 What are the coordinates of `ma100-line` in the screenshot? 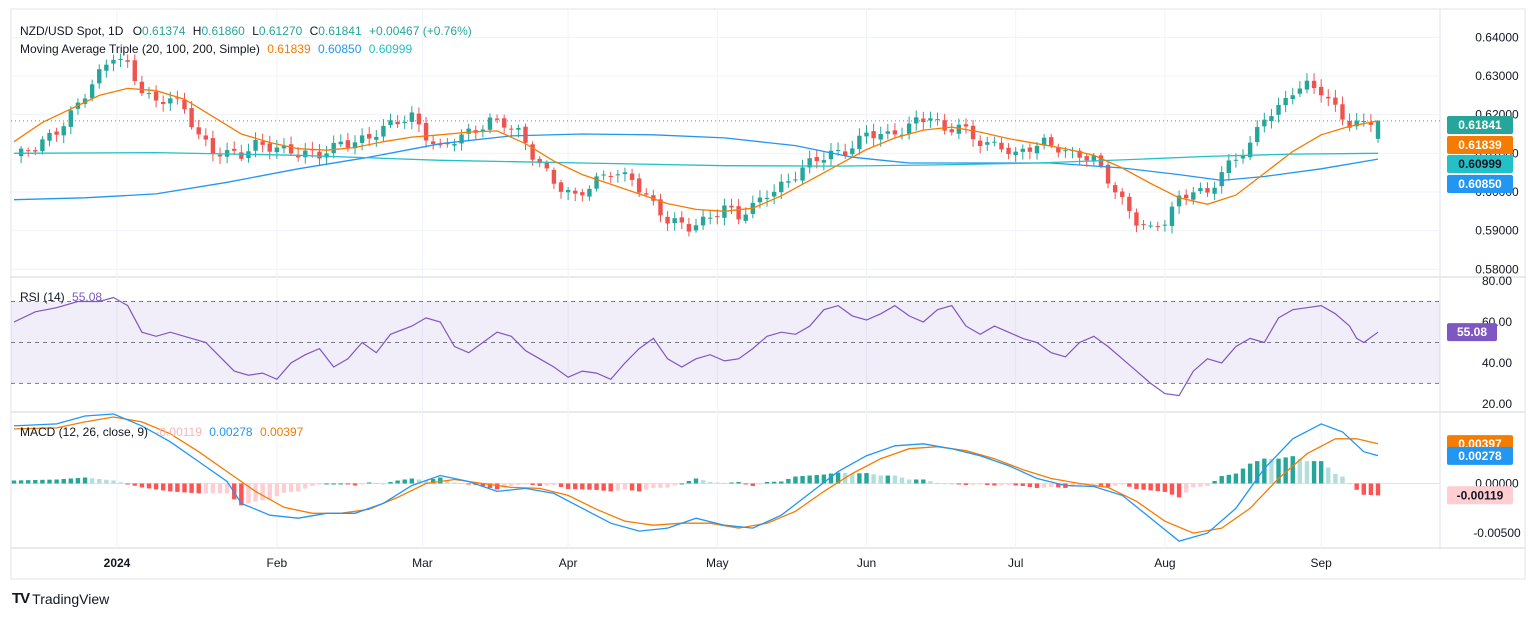 It's located at (696, 167).